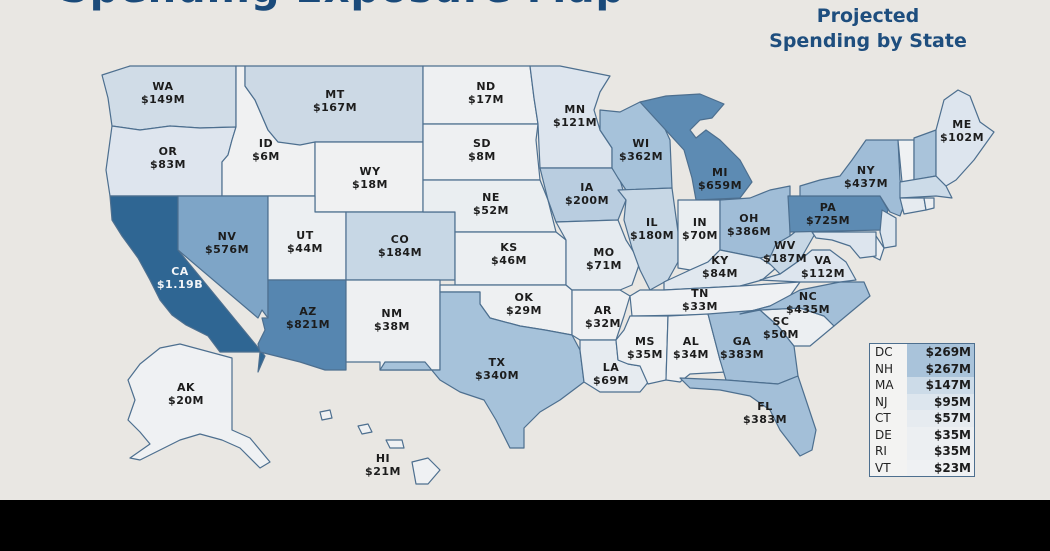  Describe the element at coordinates (742, 348) in the screenshot. I see `label-GA: GA $383M` at that location.